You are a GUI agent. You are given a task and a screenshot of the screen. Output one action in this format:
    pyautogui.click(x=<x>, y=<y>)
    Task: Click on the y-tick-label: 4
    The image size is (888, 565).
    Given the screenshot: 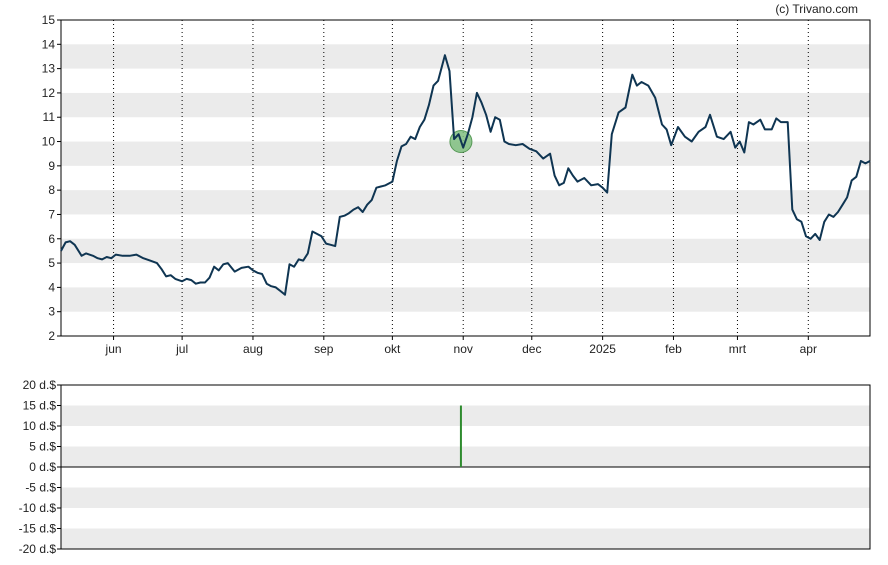 What is the action you would take?
    pyautogui.click(x=51, y=287)
    